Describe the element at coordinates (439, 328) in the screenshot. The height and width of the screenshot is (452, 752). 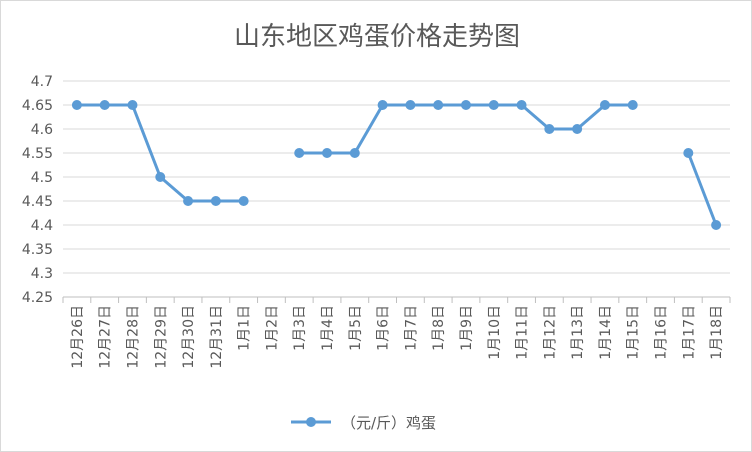
I see `x-tick-label: 1月8日` at that location.